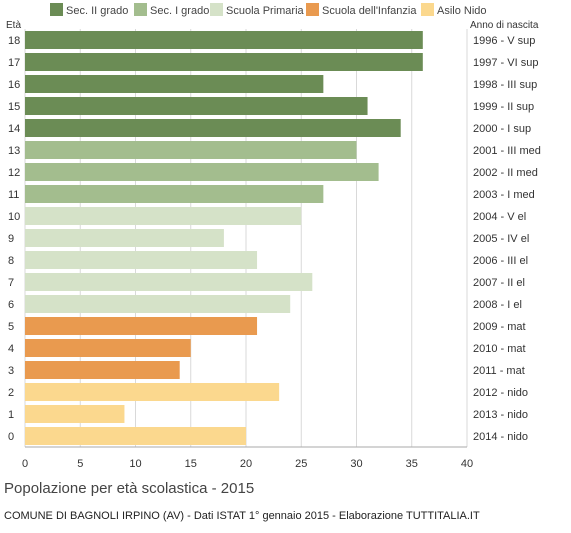 This screenshot has height=533, width=571. What do you see at coordinates (14, 107) in the screenshot?
I see `age-tick-label: 15` at bounding box center [14, 107].